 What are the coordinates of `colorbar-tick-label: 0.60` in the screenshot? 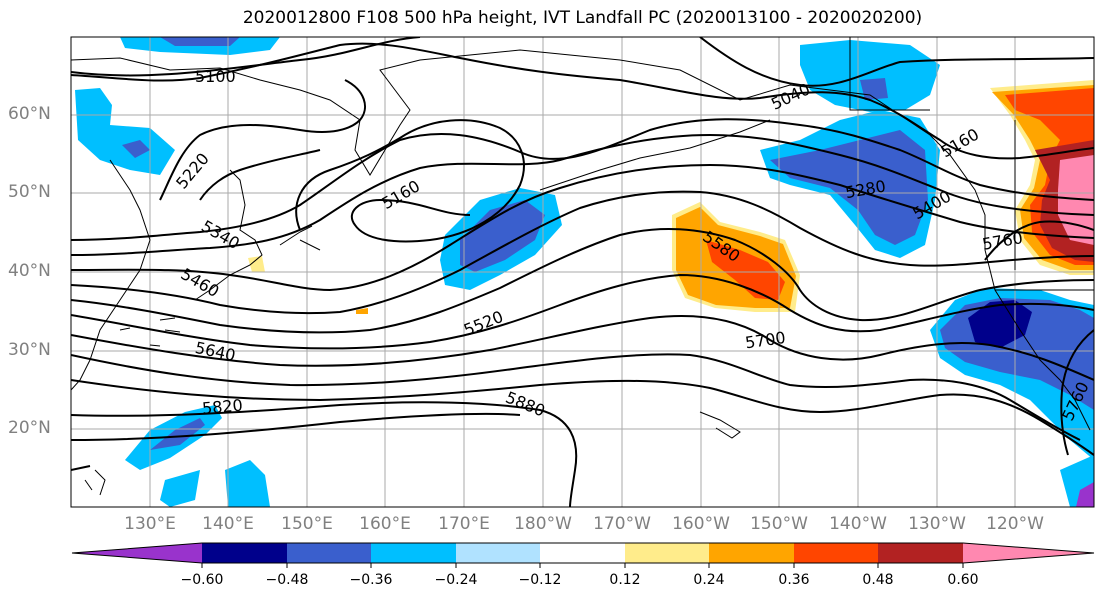 It's located at (963, 580).